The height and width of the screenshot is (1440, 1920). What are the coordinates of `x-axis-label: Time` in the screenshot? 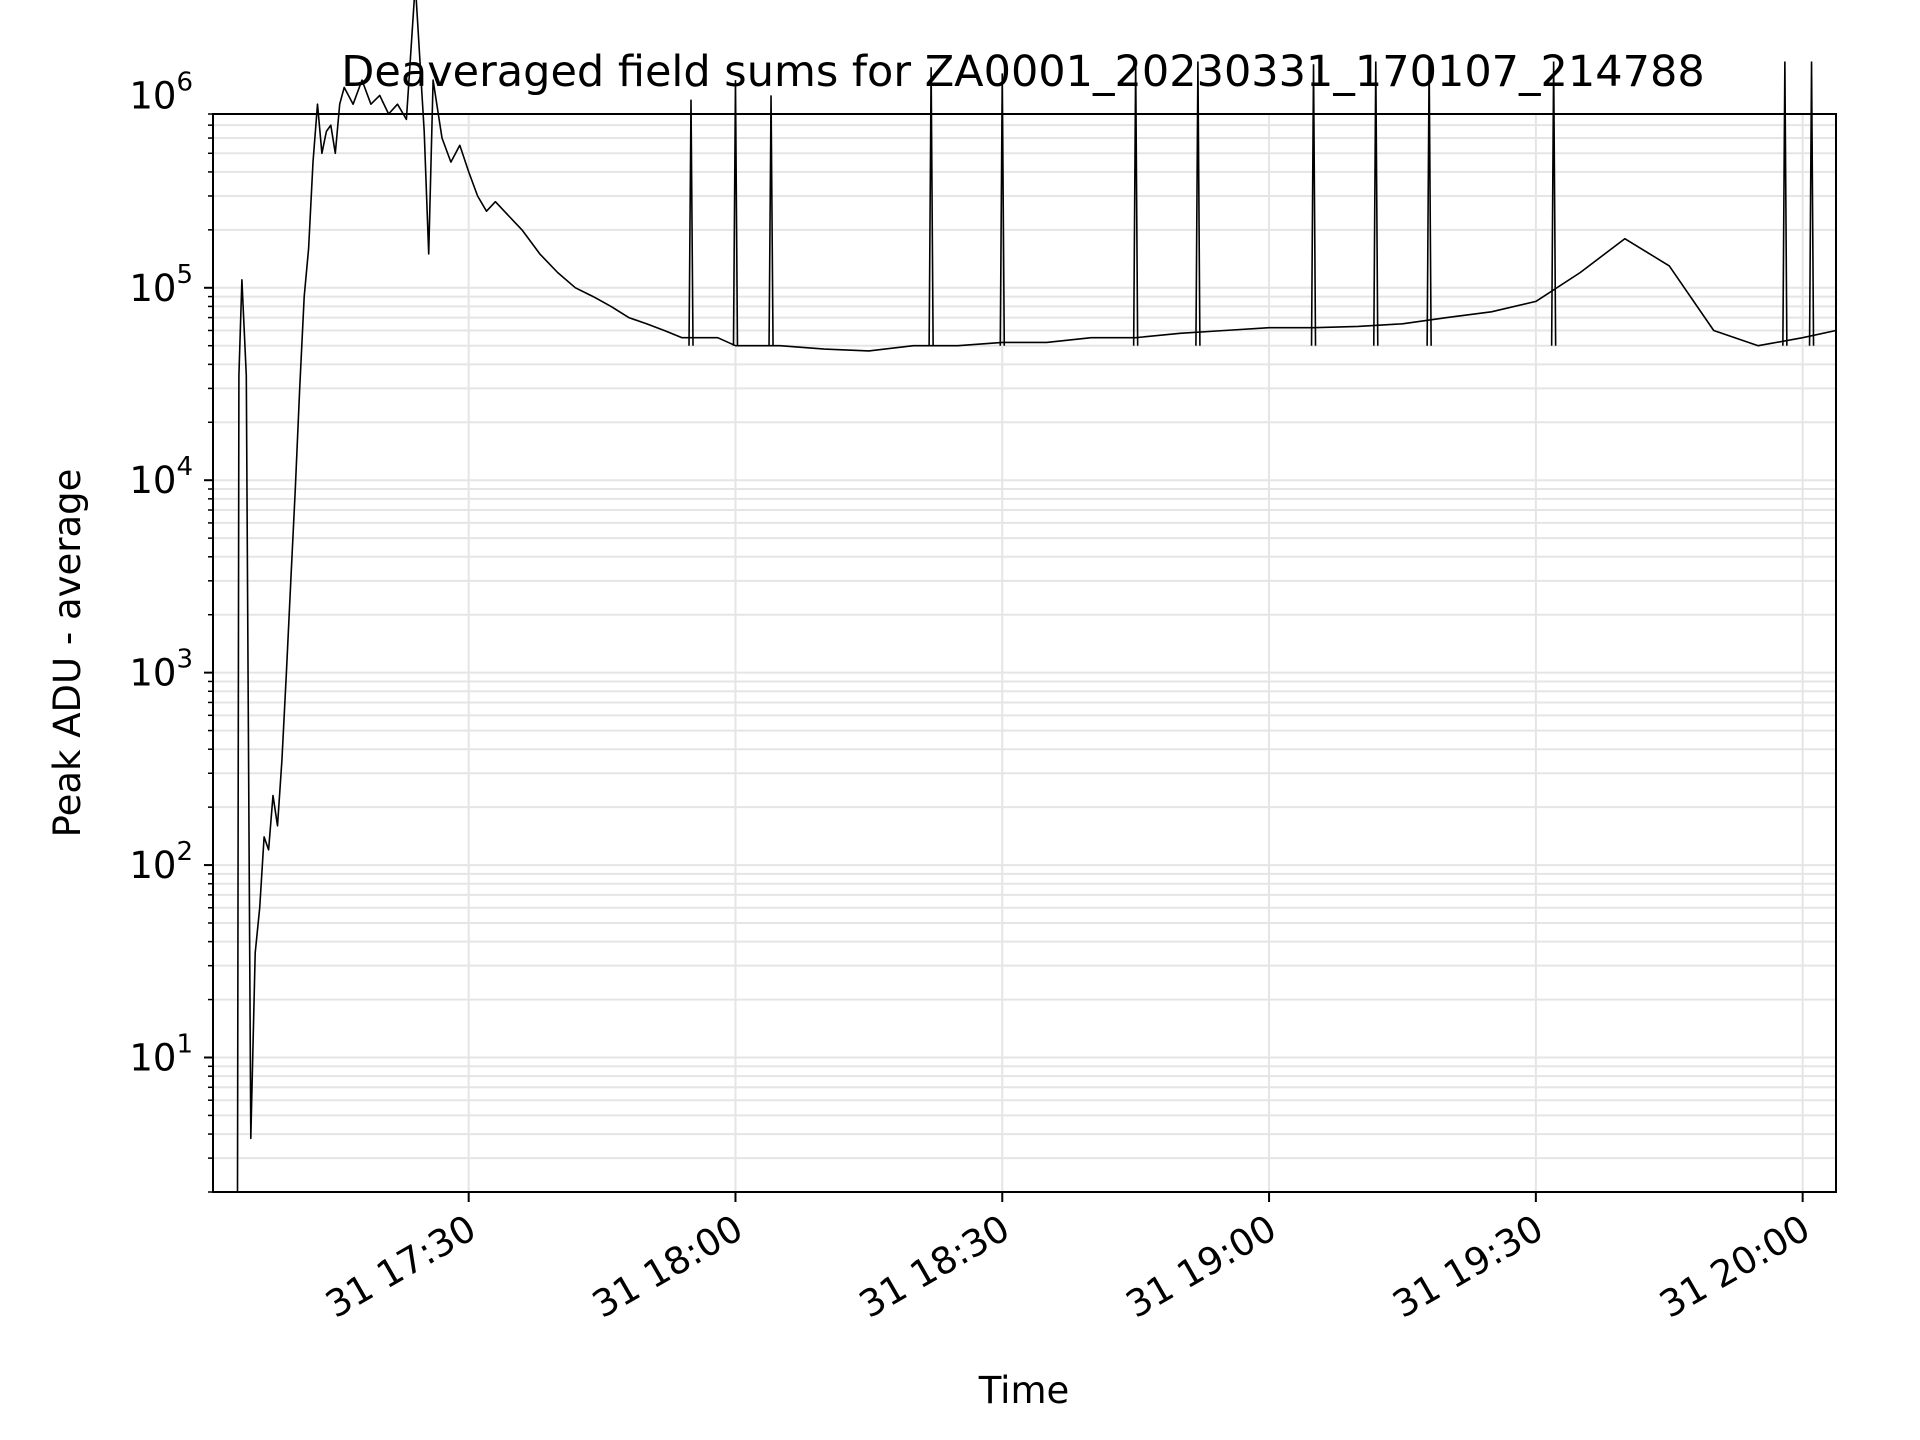 It's located at (1024, 1390).